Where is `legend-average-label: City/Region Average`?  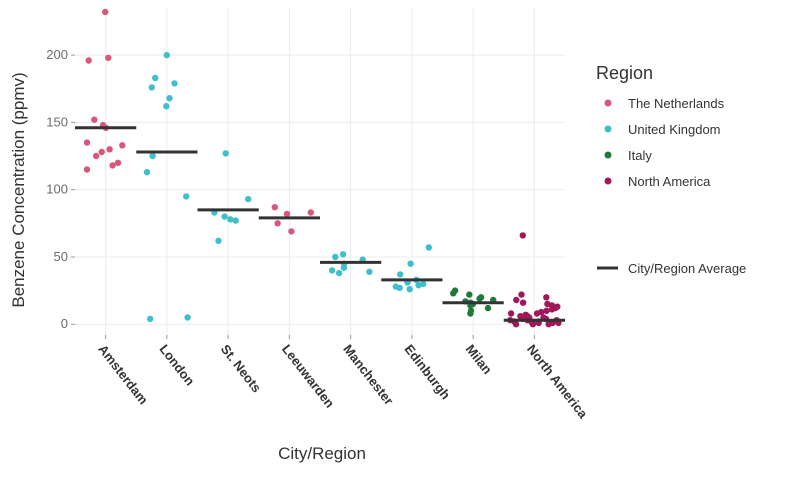
legend-average-label: City/Region Average is located at coordinates (687, 268).